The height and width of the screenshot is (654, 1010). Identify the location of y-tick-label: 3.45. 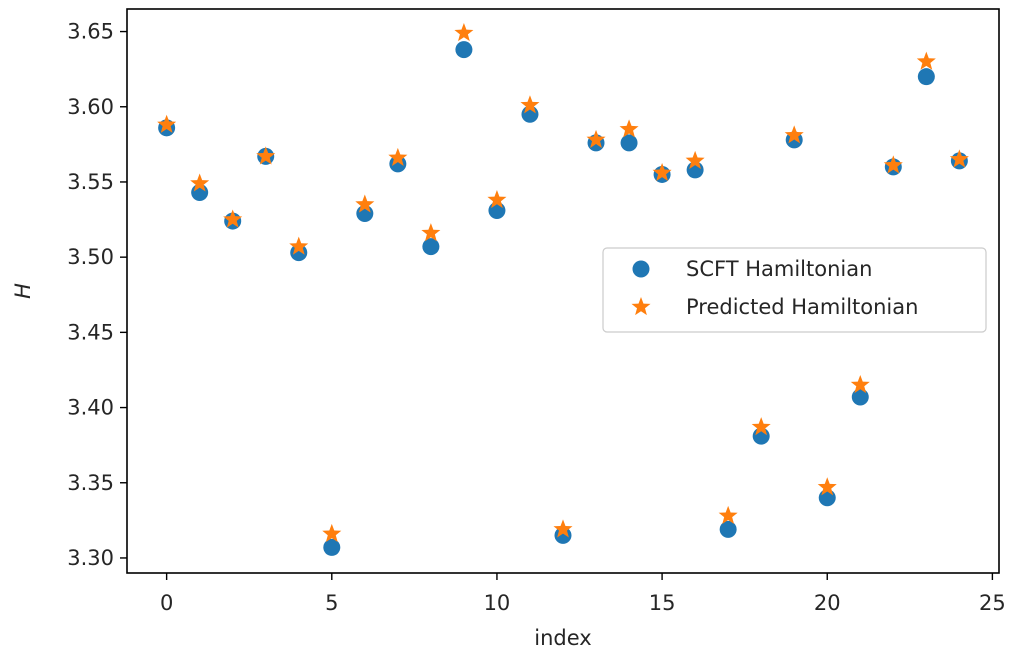
(90, 332).